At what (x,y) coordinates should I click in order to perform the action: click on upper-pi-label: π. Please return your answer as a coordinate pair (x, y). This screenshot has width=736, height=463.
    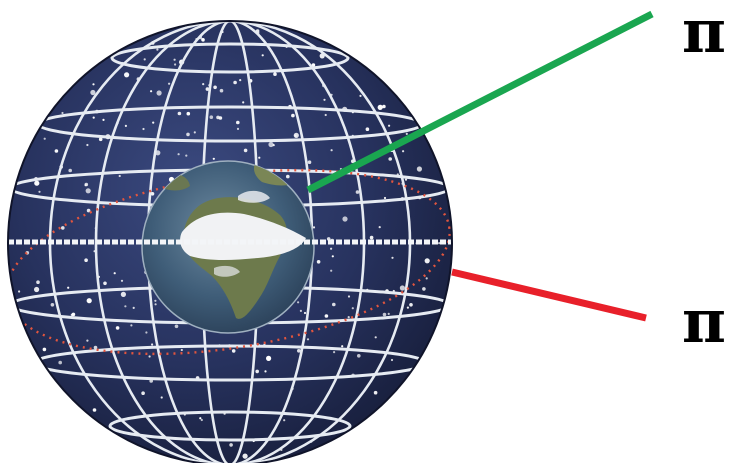
    Looking at the image, I should click on (704, 33).